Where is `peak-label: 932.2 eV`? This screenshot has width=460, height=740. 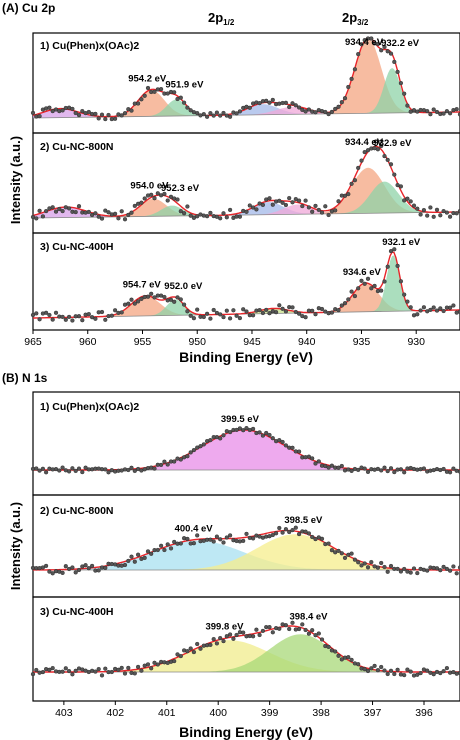
peak-label: 932.2 eV is located at coordinates (400, 43).